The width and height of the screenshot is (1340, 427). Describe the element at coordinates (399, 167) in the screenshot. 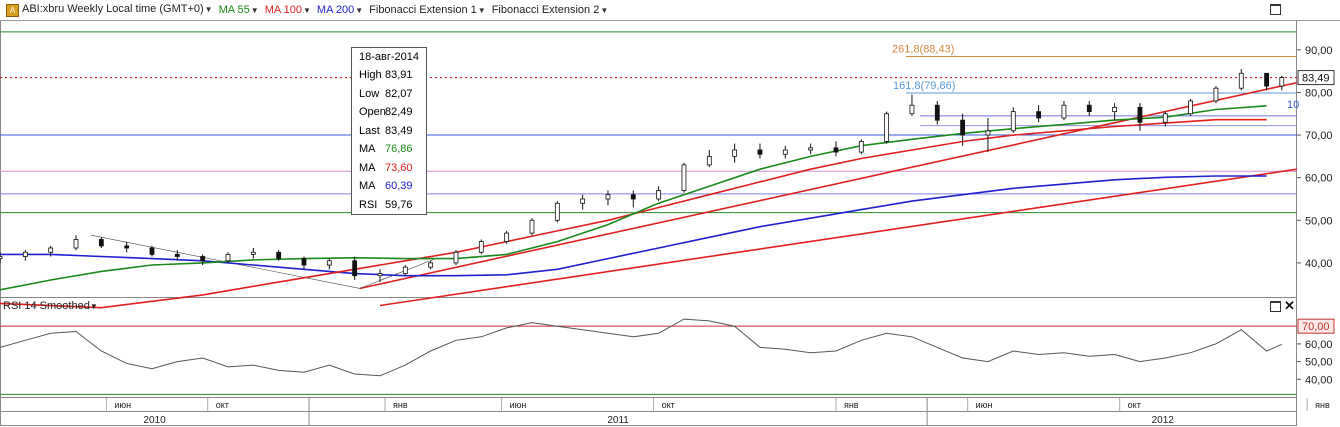

I see `info-value: 73,60` at that location.